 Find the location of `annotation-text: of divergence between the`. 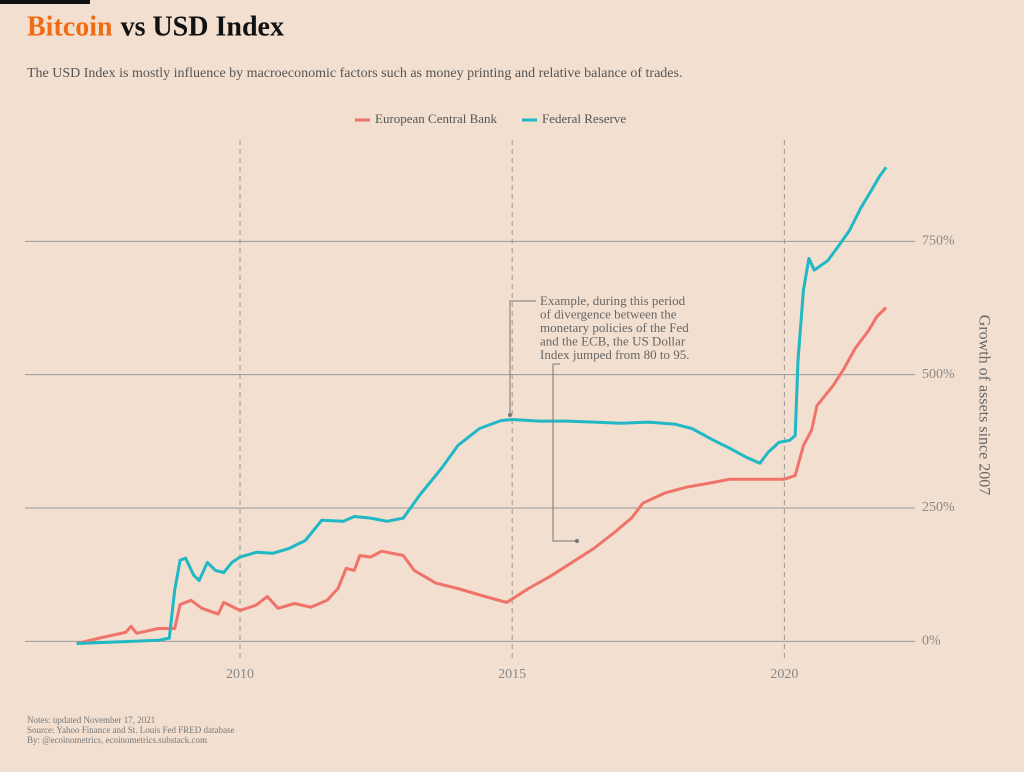

annotation-text: of divergence between the is located at coordinates (608, 313).